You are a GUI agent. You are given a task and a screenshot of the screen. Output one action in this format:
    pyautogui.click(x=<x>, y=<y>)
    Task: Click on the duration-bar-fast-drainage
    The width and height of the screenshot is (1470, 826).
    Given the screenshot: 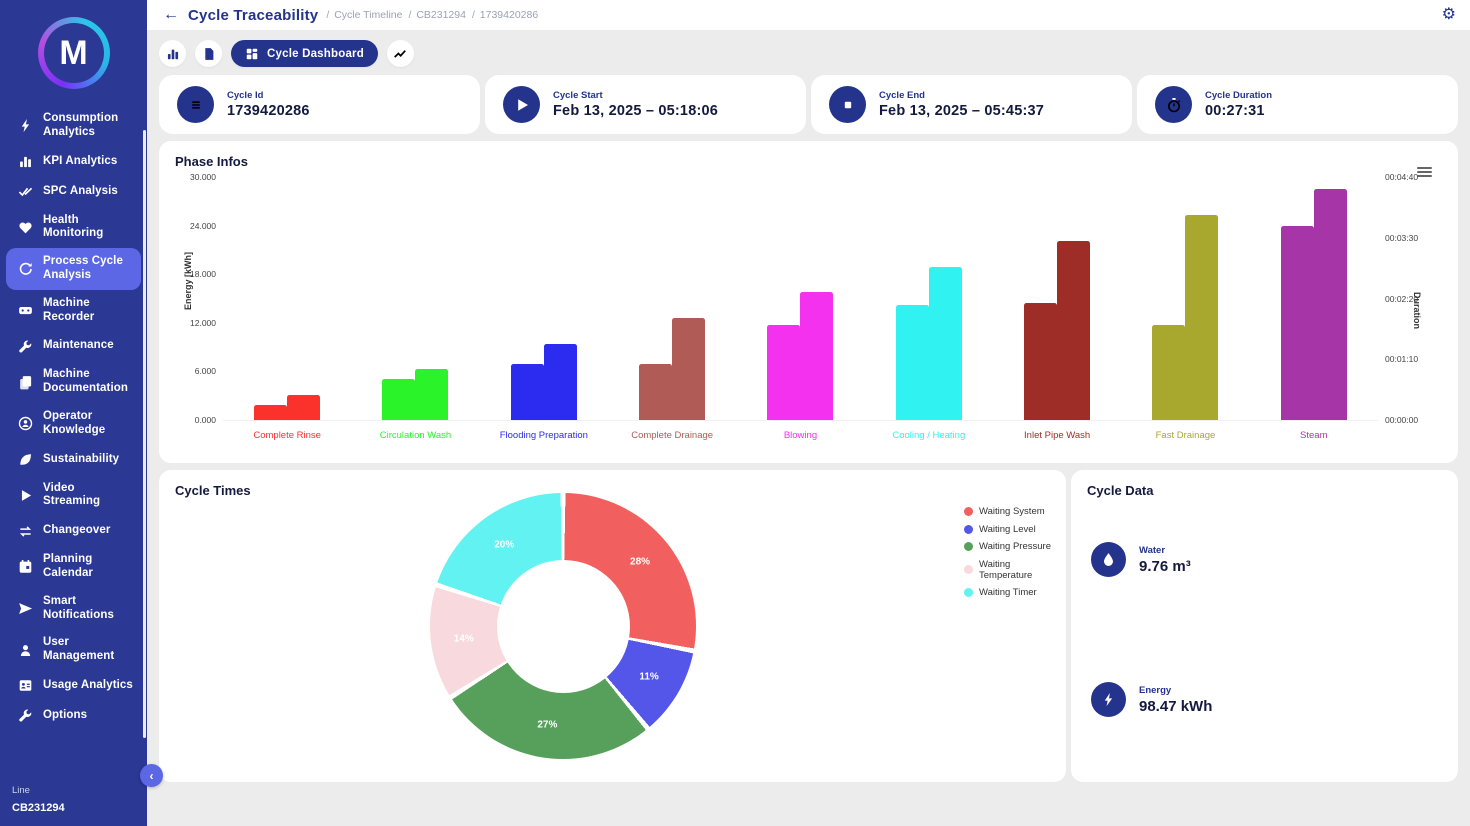 What is the action you would take?
    pyautogui.click(x=1202, y=317)
    